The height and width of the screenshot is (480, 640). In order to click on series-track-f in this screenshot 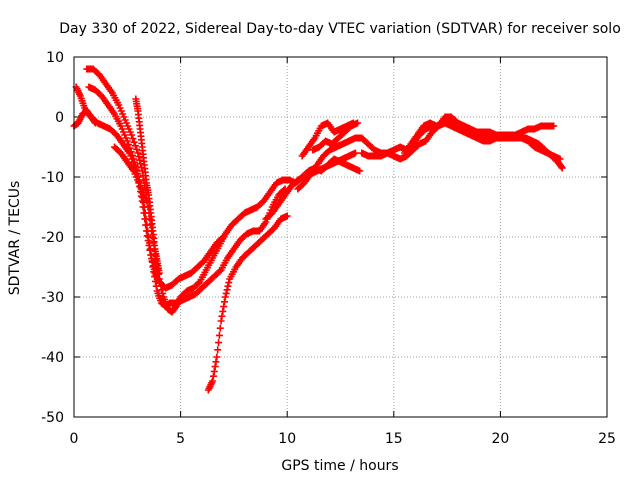, I will do `click(130, 174)`.